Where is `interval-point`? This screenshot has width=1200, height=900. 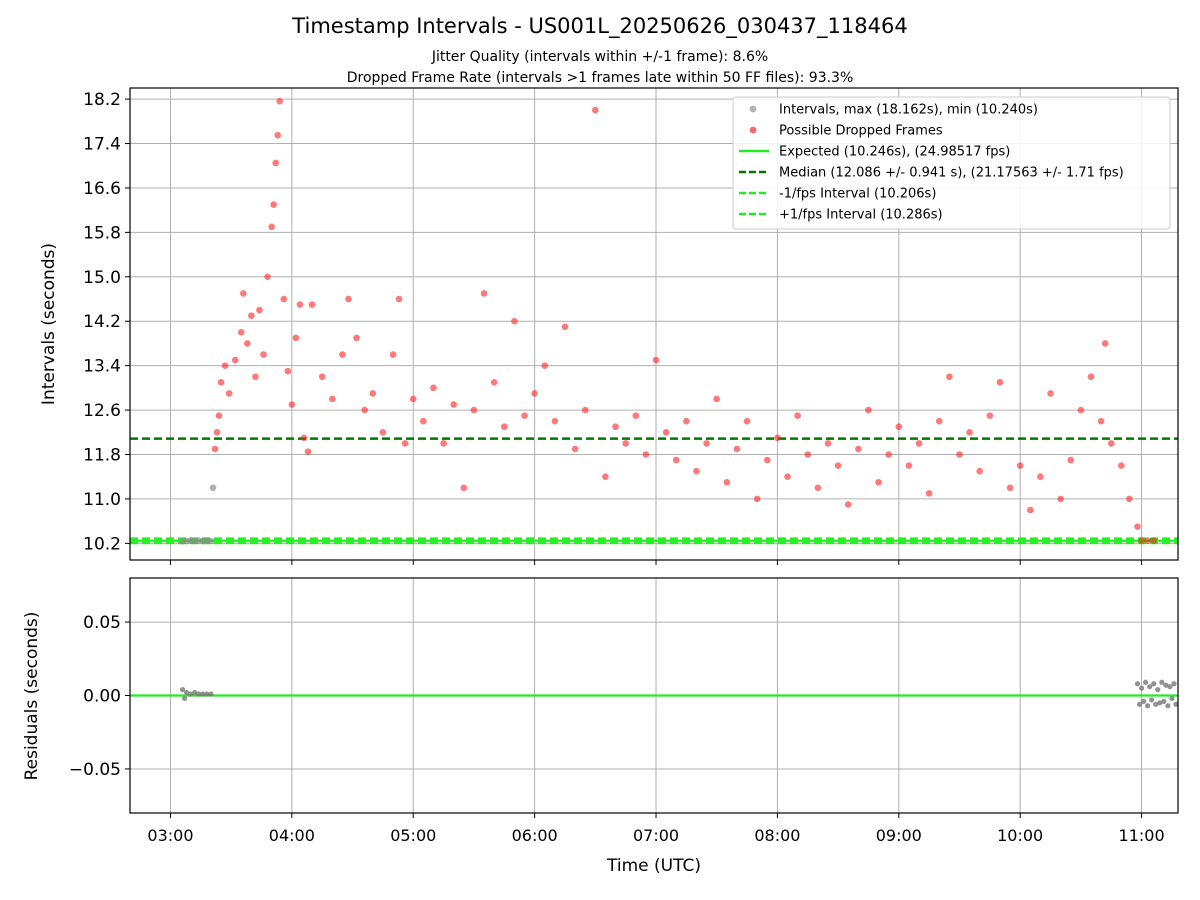 interval-point is located at coordinates (213, 488).